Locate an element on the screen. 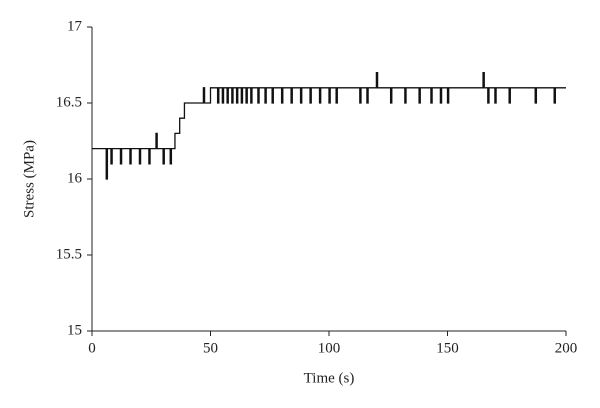 This screenshot has height=408, width=600. x-tick-label: 100 is located at coordinates (329, 348).